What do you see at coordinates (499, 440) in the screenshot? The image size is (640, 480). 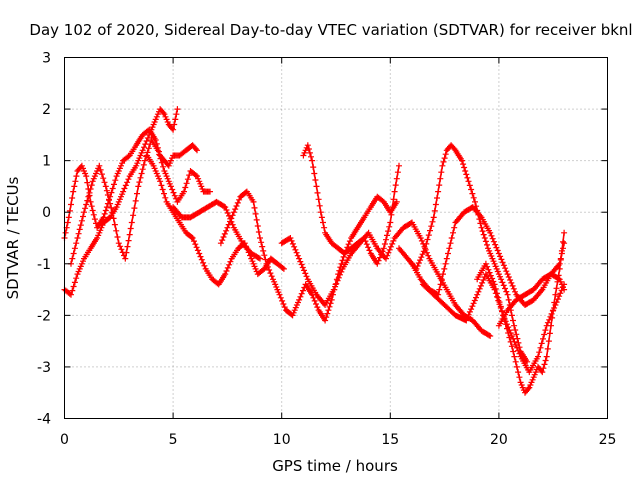 I see `x-tick-label: 20` at bounding box center [499, 440].